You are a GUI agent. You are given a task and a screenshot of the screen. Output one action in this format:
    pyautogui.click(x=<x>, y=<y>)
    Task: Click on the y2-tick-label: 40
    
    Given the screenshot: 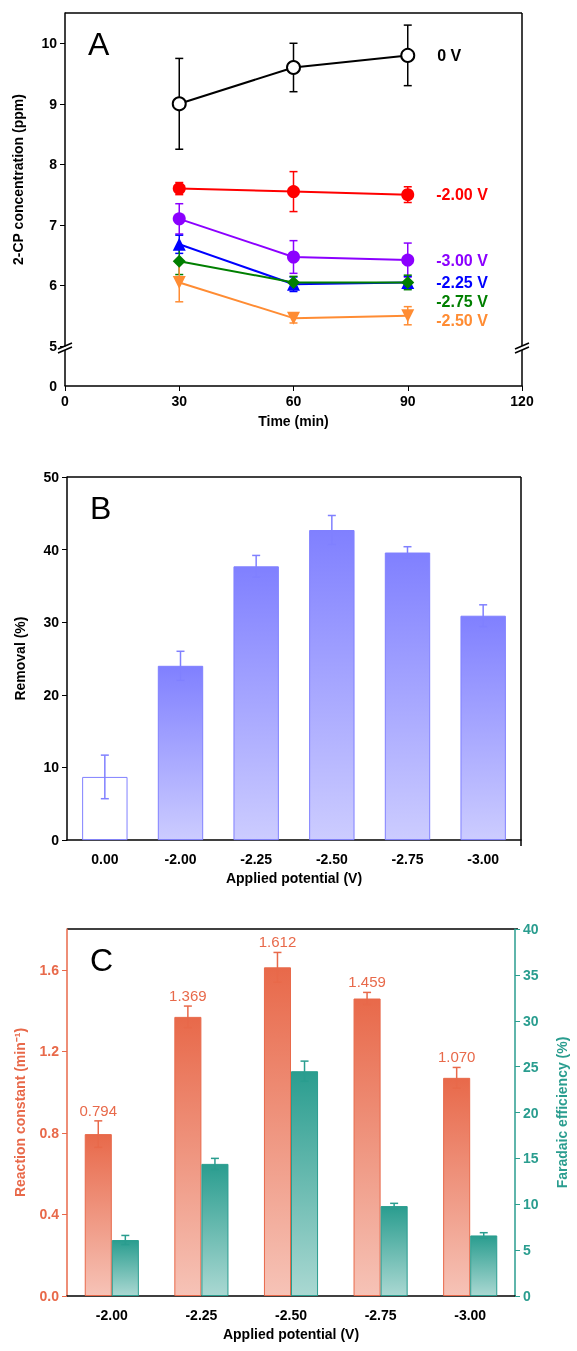 What is the action you would take?
    pyautogui.click(x=531, y=929)
    